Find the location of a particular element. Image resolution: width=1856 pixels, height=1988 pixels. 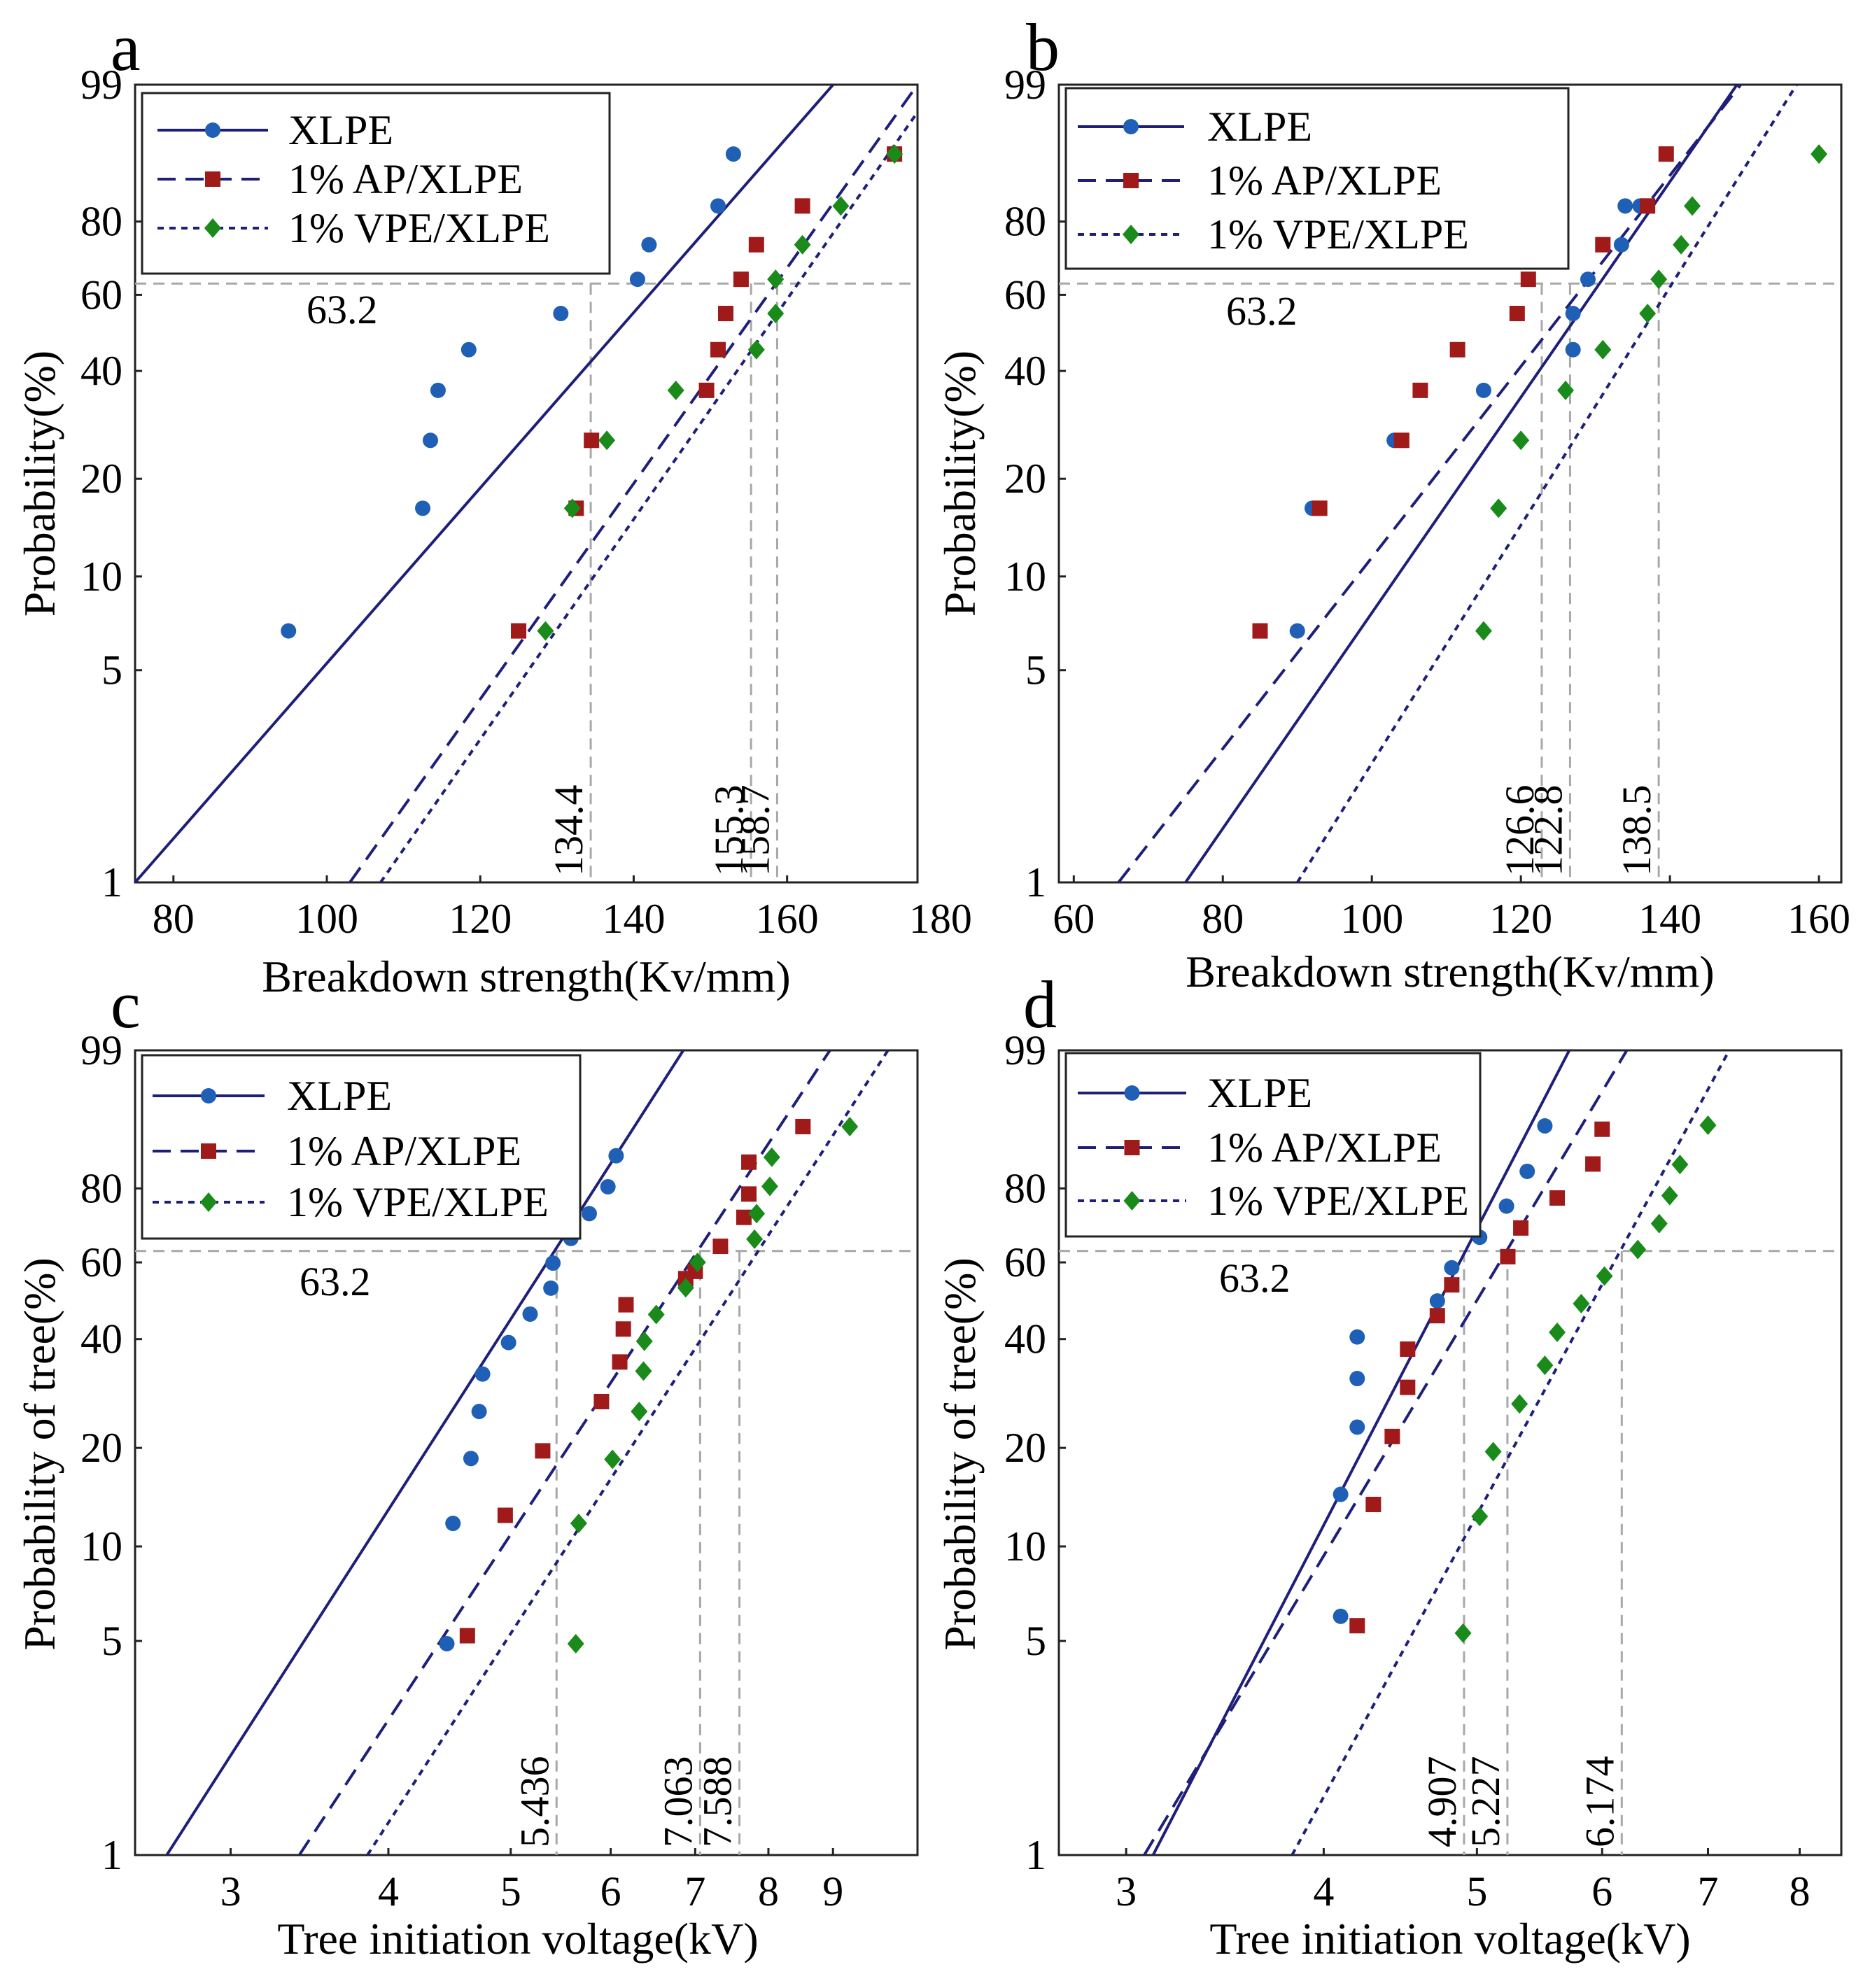

x-tick-label: 8 is located at coordinates (768, 1891).